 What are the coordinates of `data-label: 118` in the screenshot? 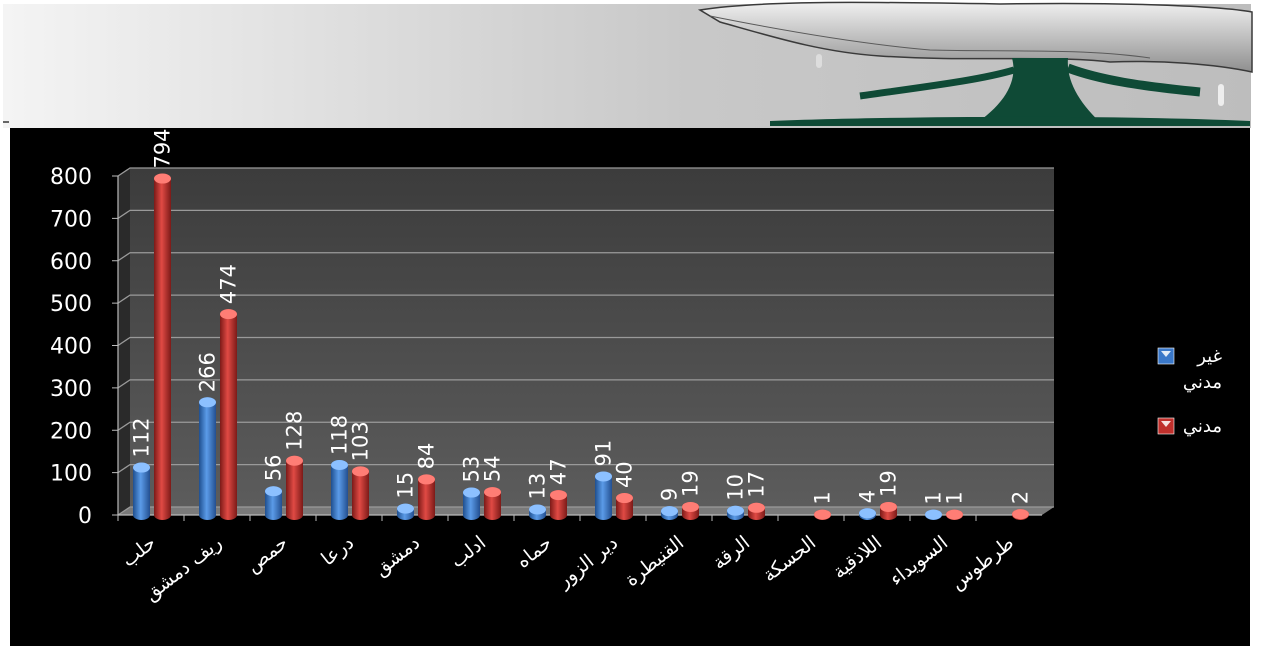 It's located at (340, 435).